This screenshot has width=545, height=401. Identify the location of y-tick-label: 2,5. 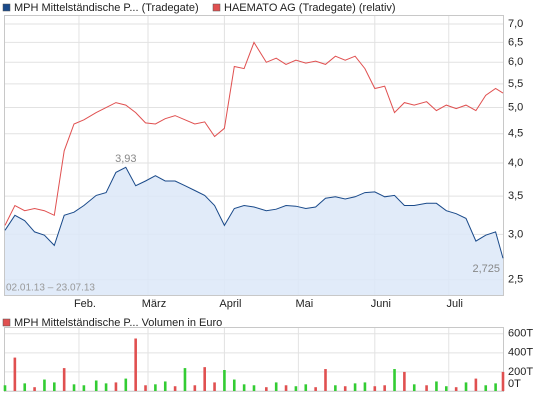
(515, 280).